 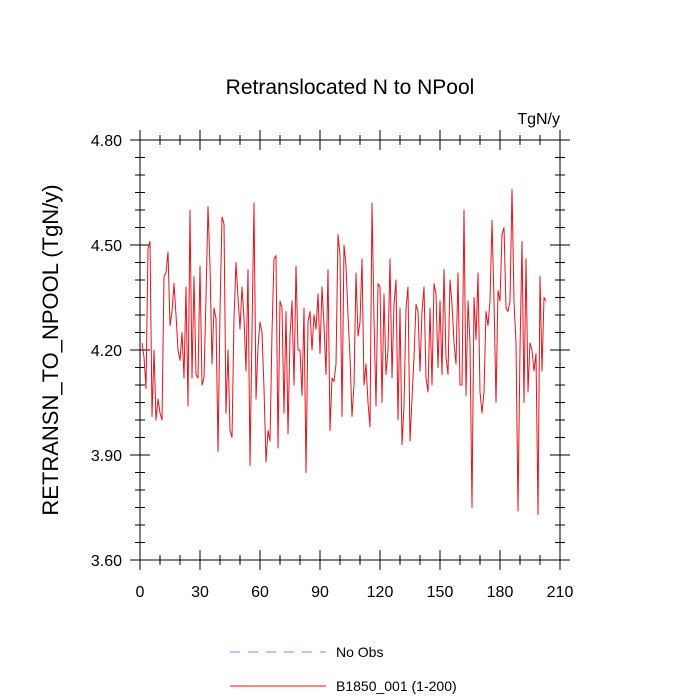 What do you see at coordinates (106, 456) in the screenshot?
I see `y-tick-label: 3.90` at bounding box center [106, 456].